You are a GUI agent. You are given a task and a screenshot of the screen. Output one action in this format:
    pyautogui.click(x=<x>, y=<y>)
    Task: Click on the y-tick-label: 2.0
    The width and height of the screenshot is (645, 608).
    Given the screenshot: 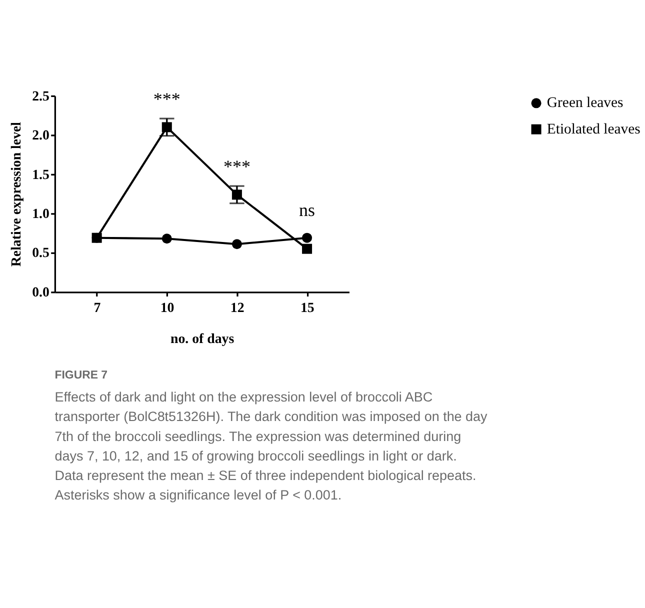 What is the action you would take?
    pyautogui.click(x=41, y=136)
    